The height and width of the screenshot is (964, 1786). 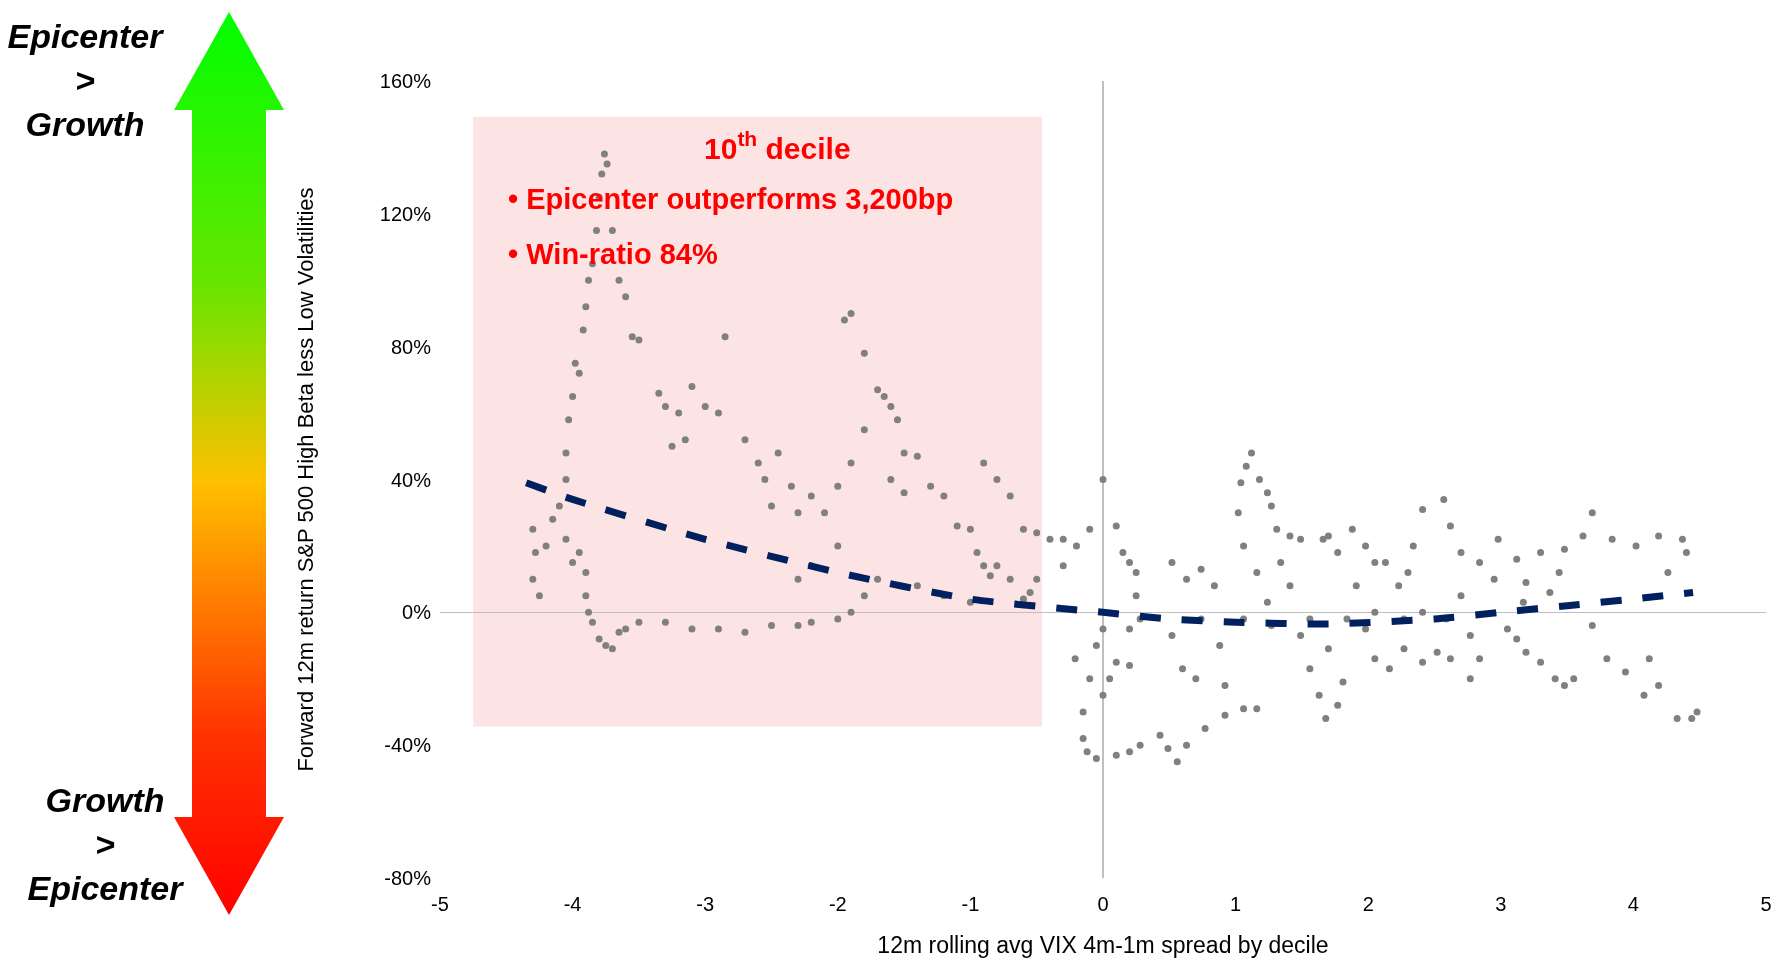 What do you see at coordinates (405, 213) in the screenshot?
I see `y-tick-label: 120%` at bounding box center [405, 213].